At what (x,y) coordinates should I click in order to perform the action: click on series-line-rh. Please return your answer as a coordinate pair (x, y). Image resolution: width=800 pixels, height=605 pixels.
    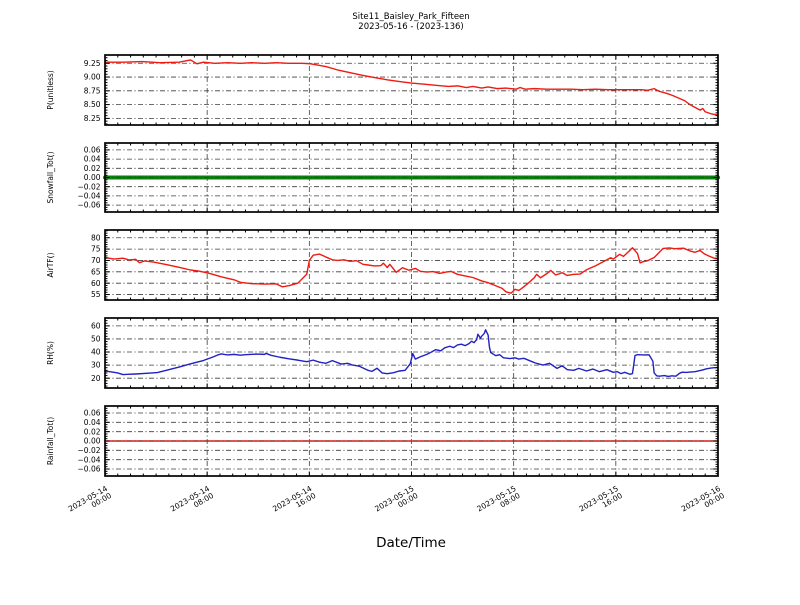
    Looking at the image, I should click on (411, 353).